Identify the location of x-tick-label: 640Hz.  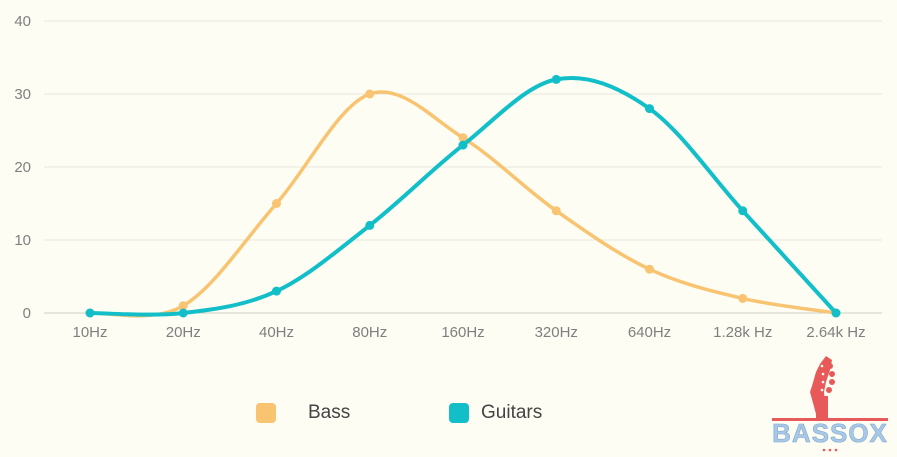
(649, 332).